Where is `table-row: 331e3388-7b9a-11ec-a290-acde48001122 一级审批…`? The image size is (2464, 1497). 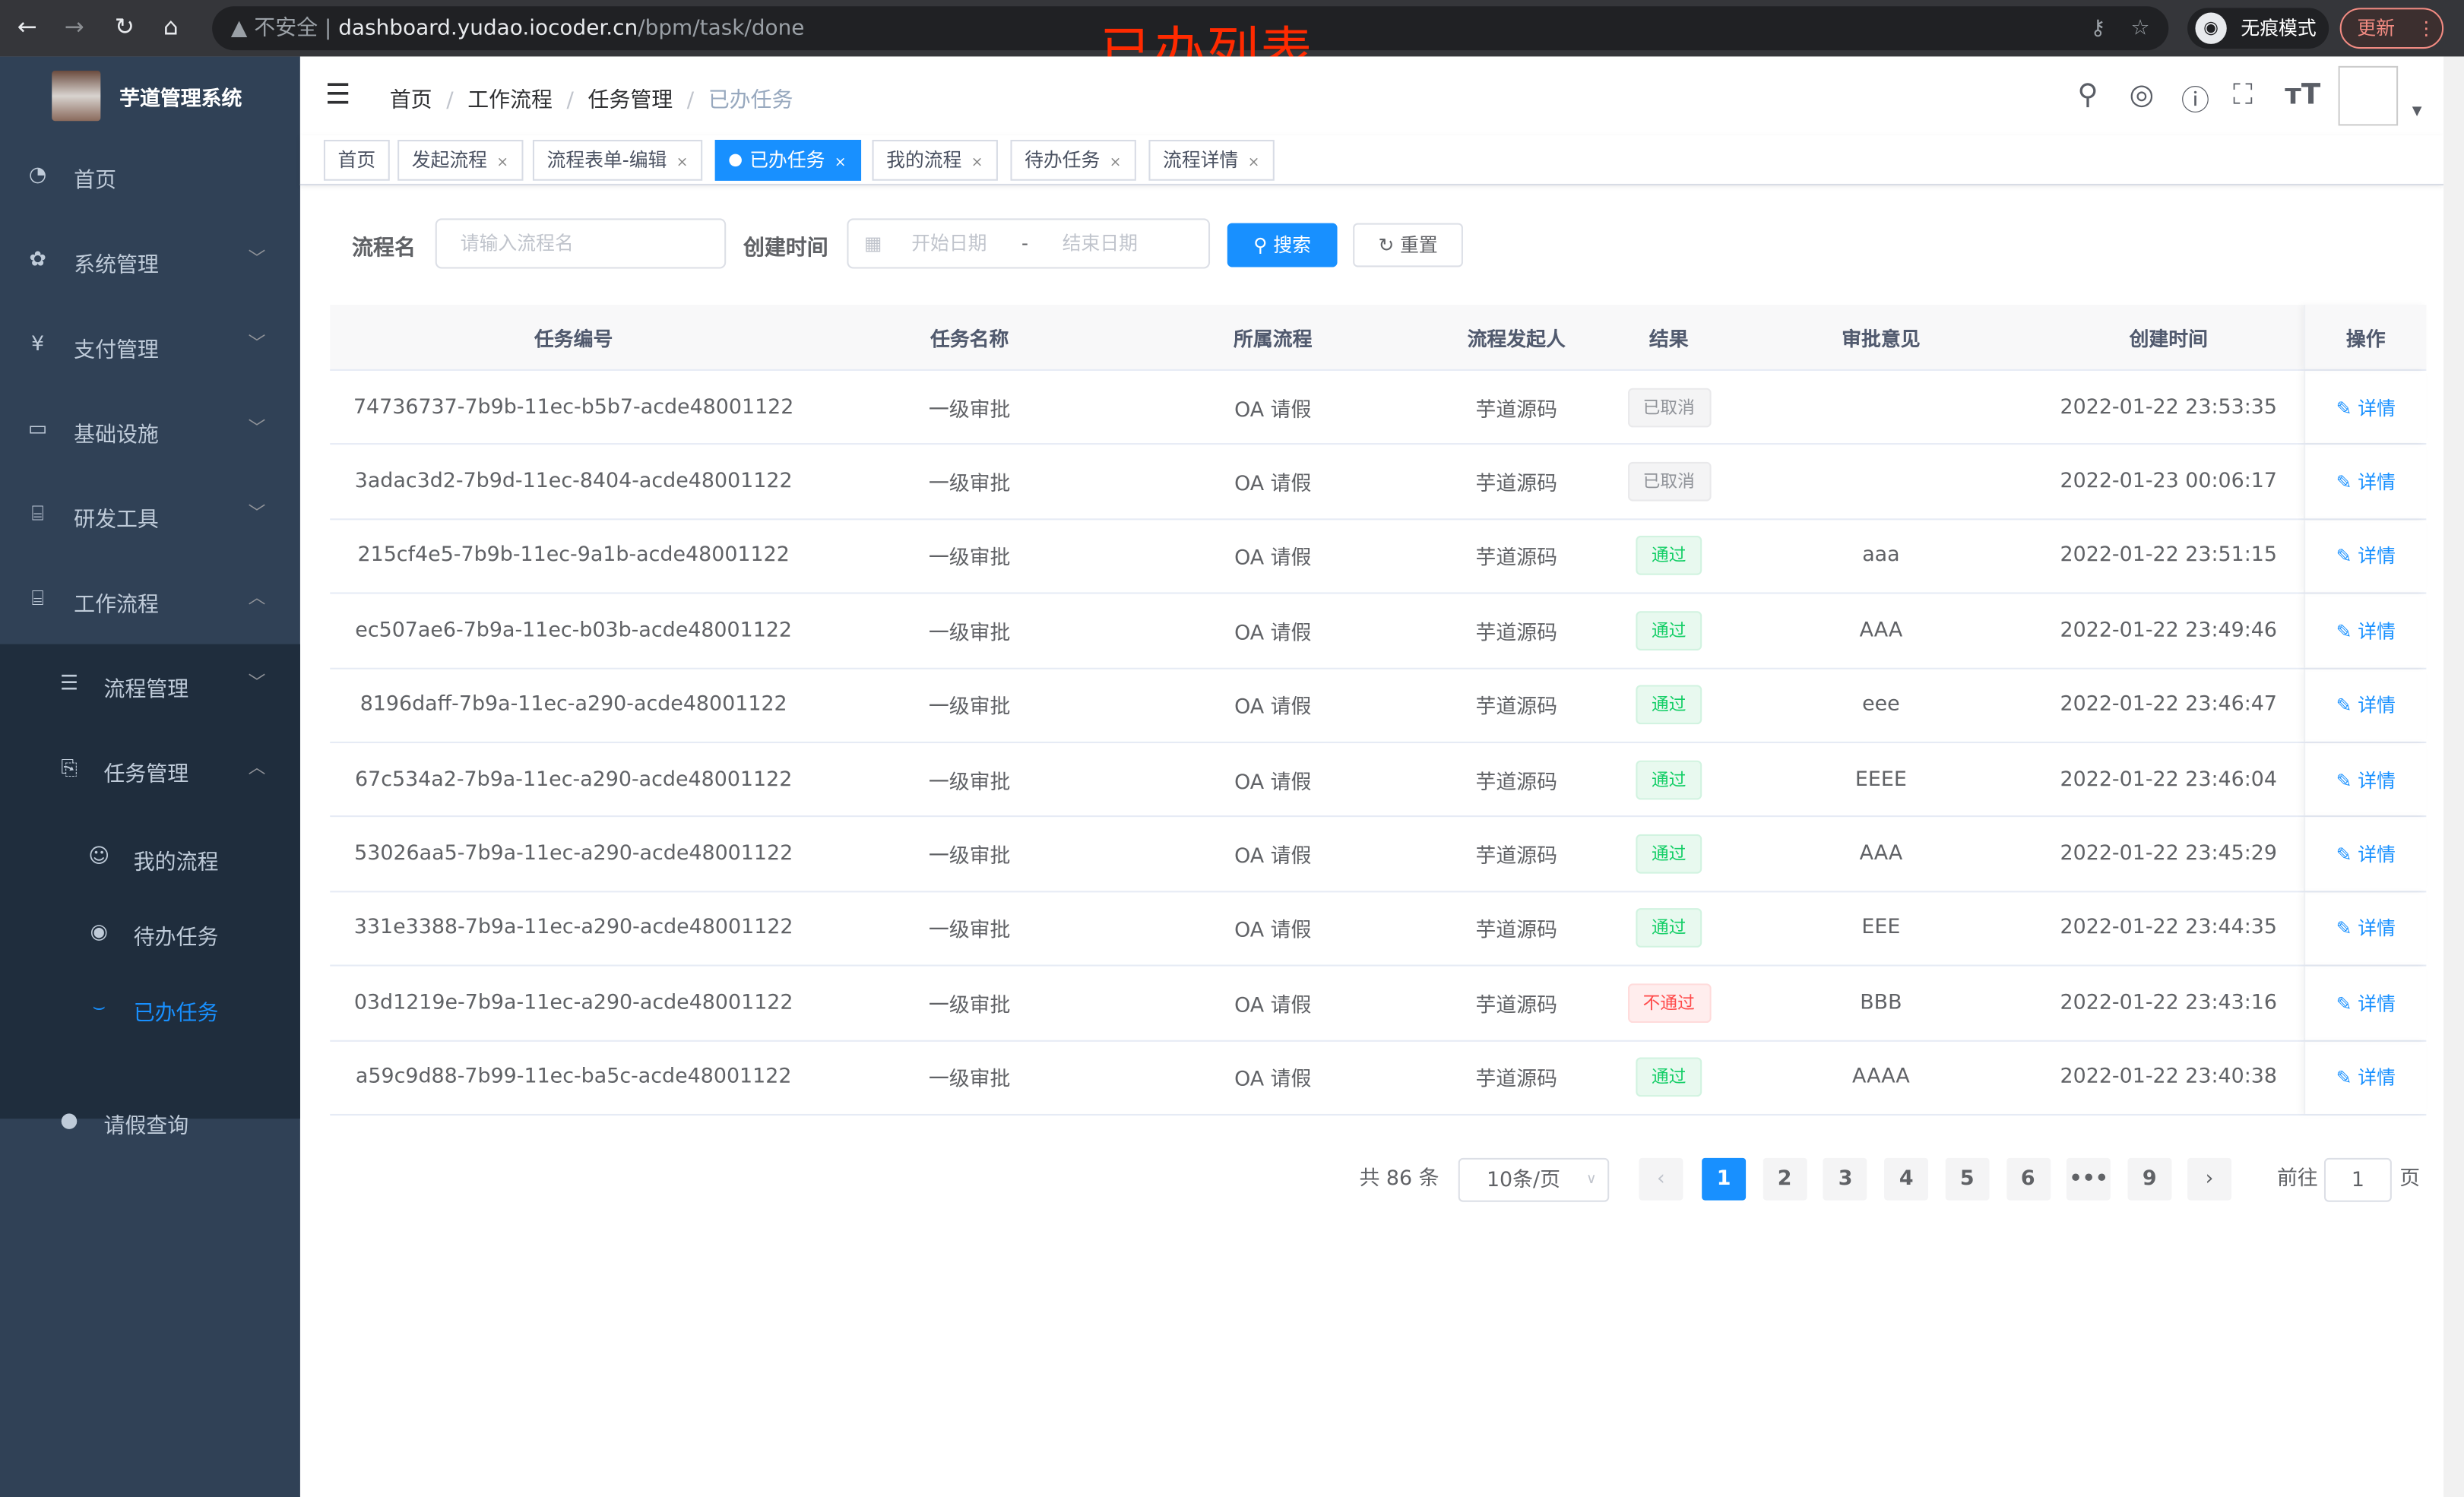 table-row: 331e3388-7b9a-11ec-a290-acde48001122 一级审批… is located at coordinates (1378, 929).